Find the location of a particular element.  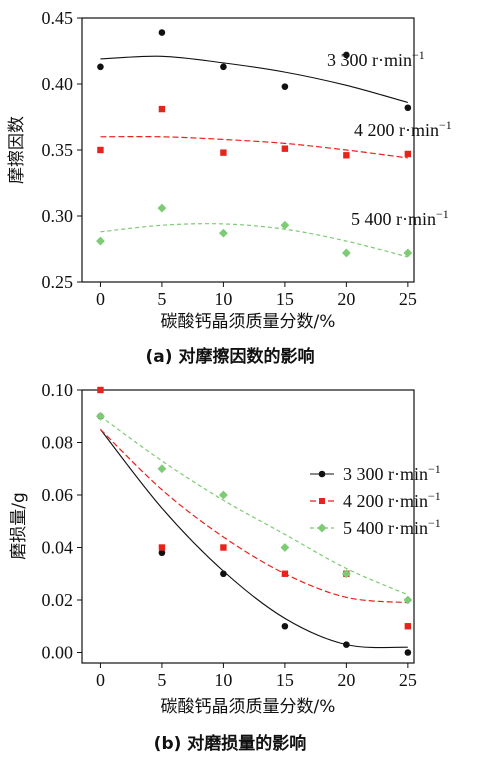

panel-b-y-tick-label-1: 0.02 is located at coordinates (58, 600).